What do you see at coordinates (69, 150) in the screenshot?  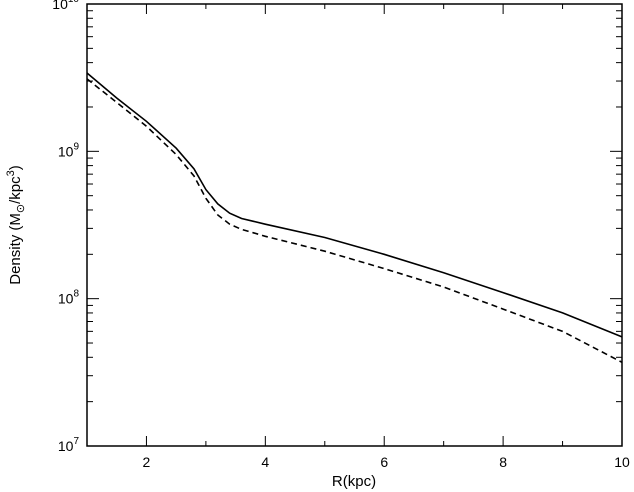 I see `y-tick-label: 10⁹` at bounding box center [69, 150].